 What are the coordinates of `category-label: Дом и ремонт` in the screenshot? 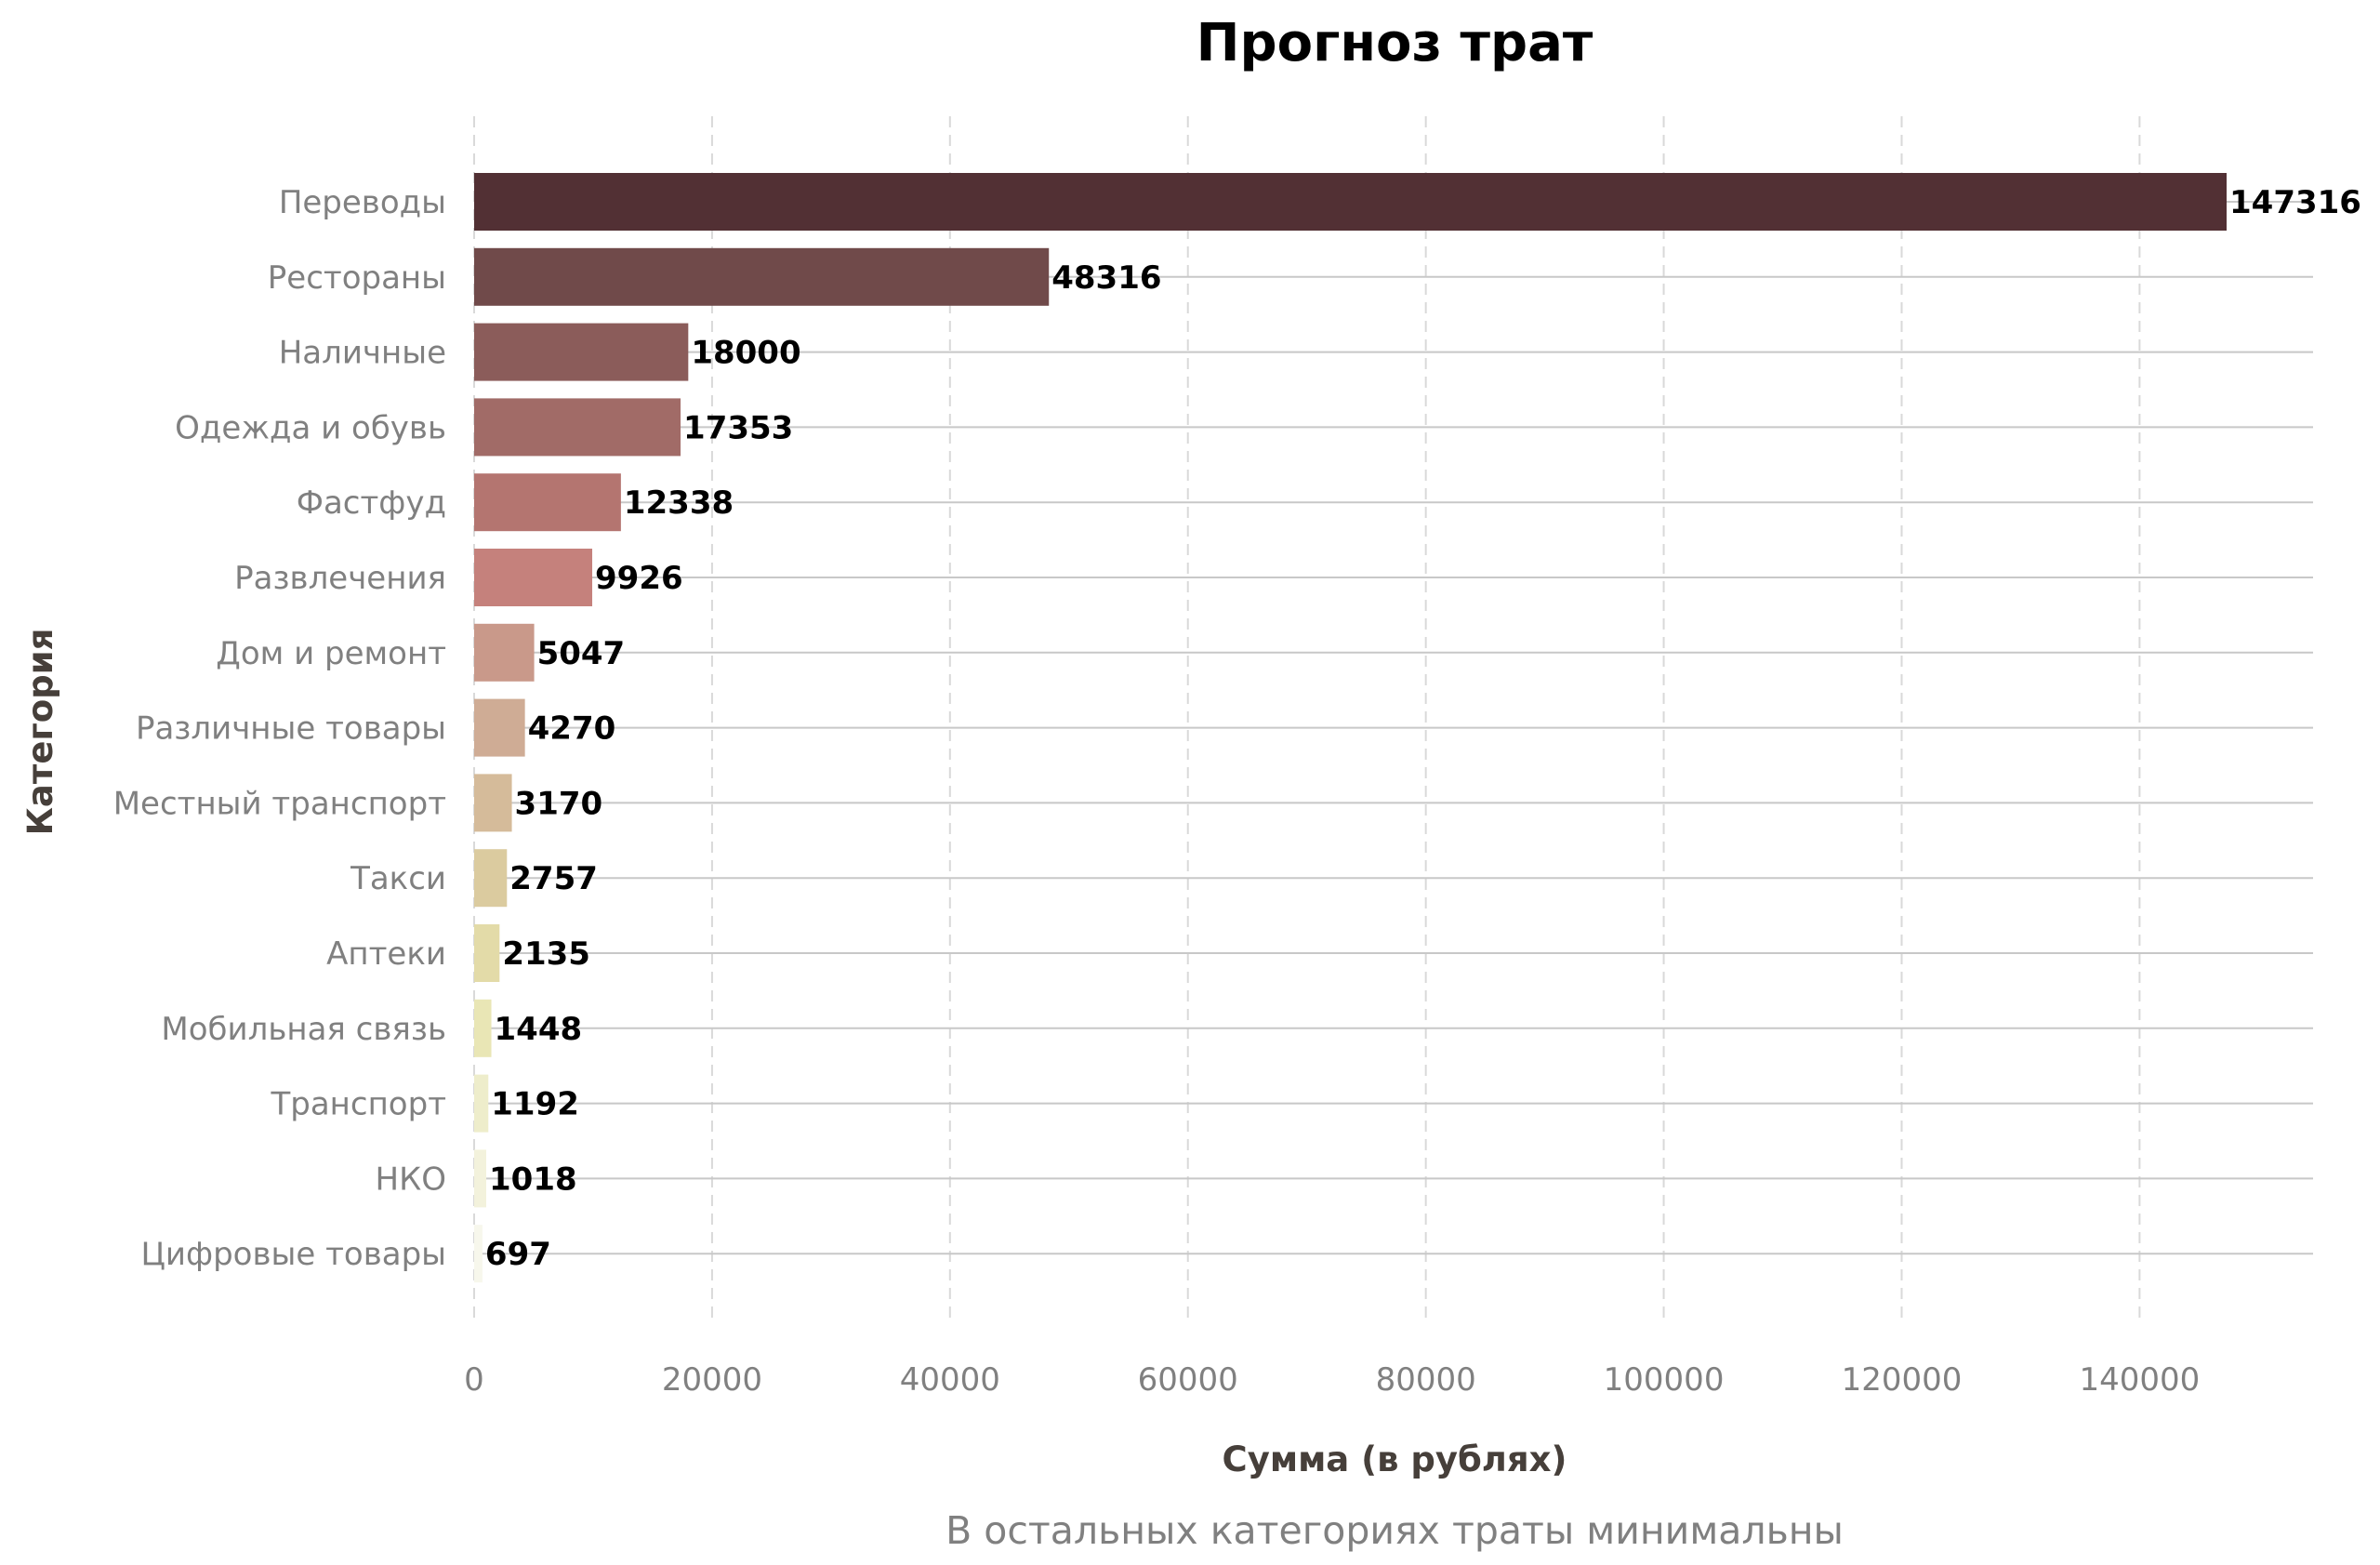 It's located at (331, 653).